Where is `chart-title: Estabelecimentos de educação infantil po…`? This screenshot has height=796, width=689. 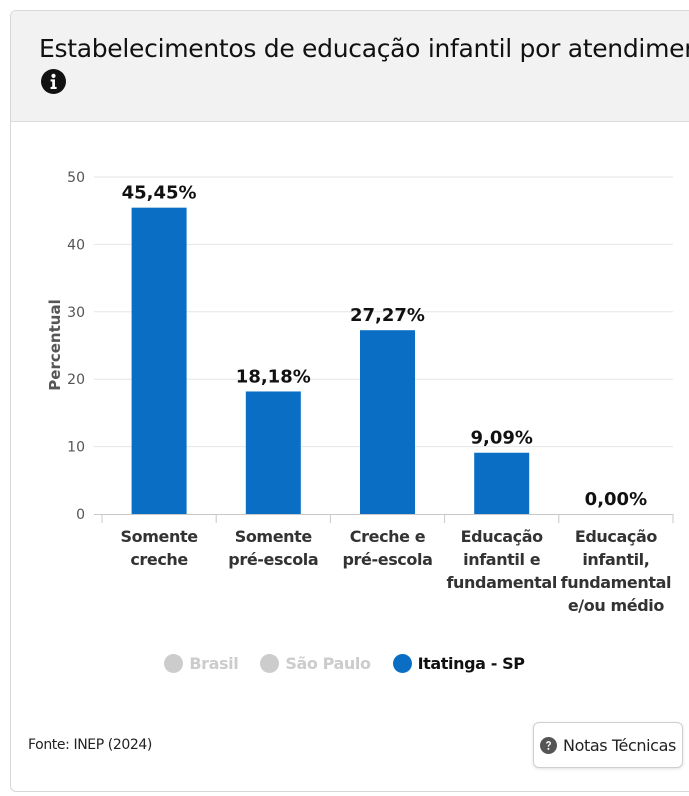 chart-title: Estabelecimentos de educação infantil po… is located at coordinates (364, 48).